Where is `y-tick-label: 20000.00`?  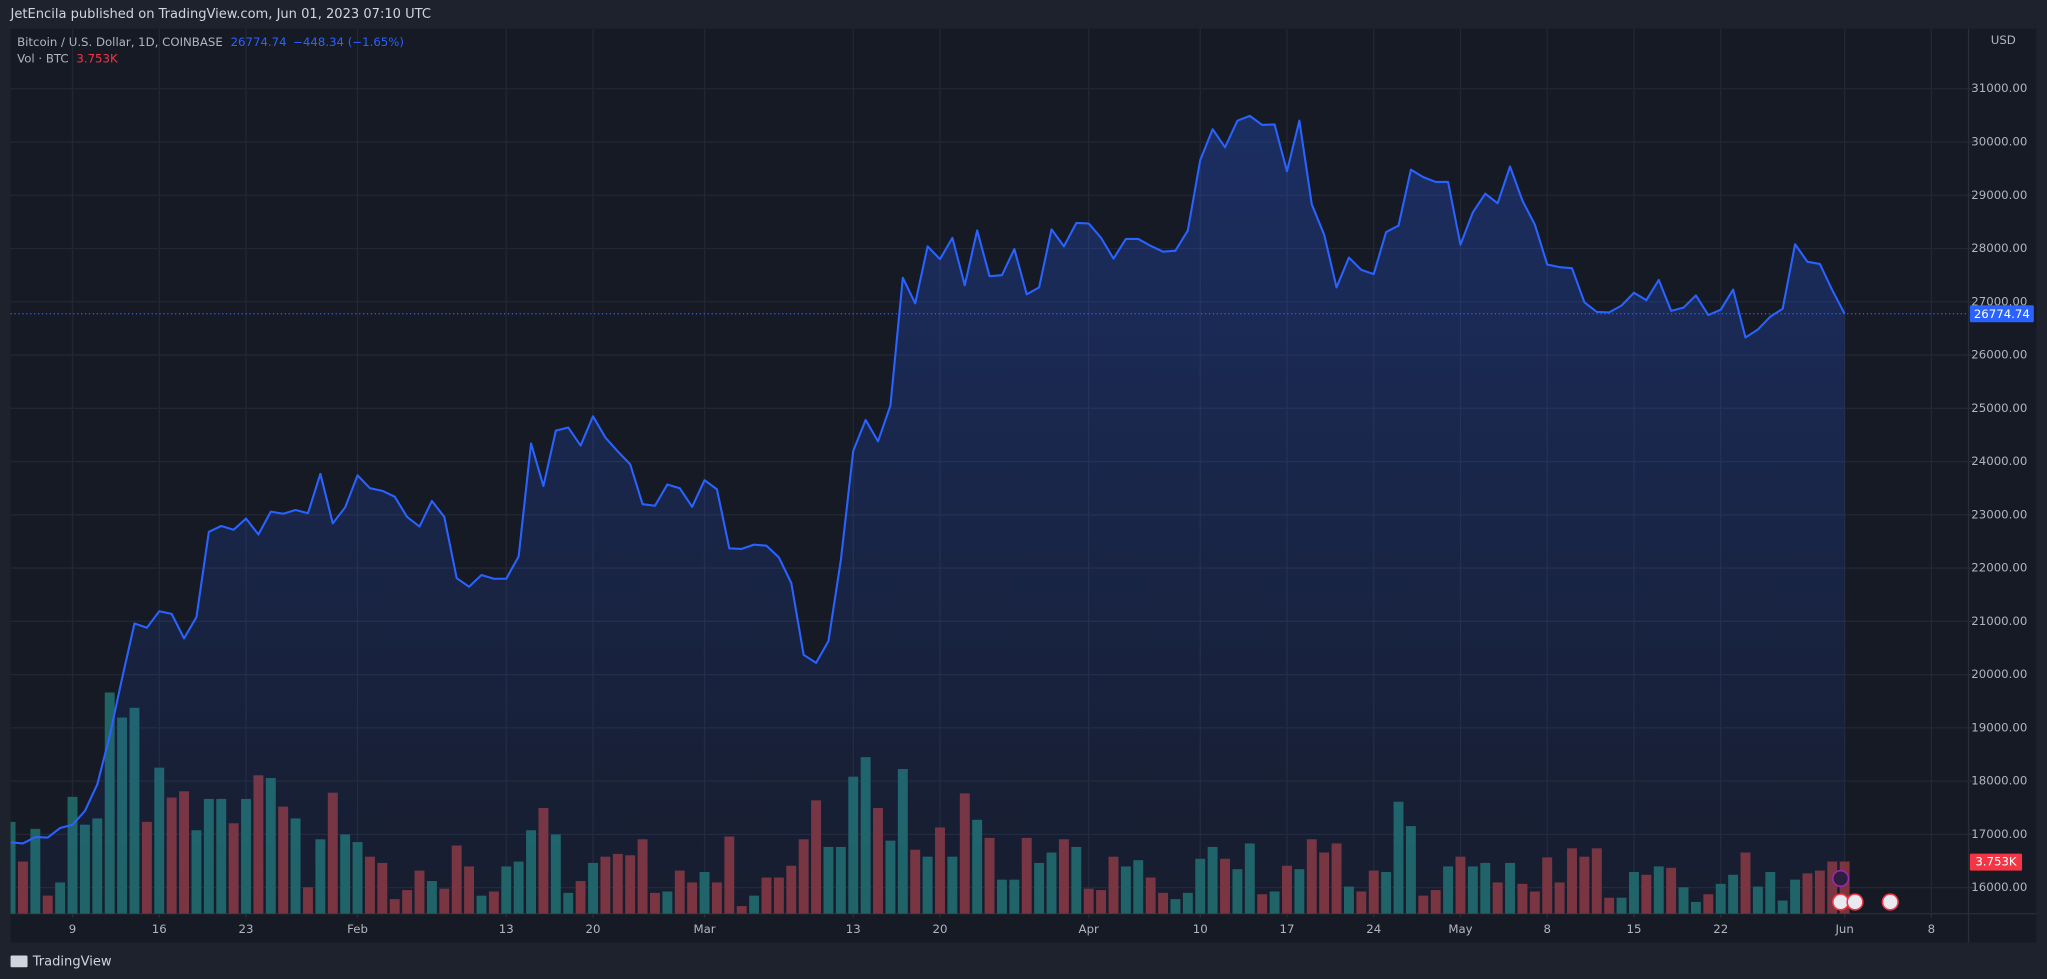 y-tick-label: 20000.00 is located at coordinates (1999, 674).